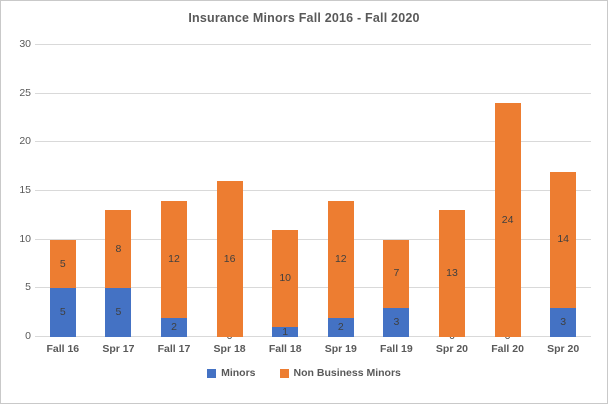 The height and width of the screenshot is (404, 608). I want to click on bar-slot: 024, so click(508, 193).